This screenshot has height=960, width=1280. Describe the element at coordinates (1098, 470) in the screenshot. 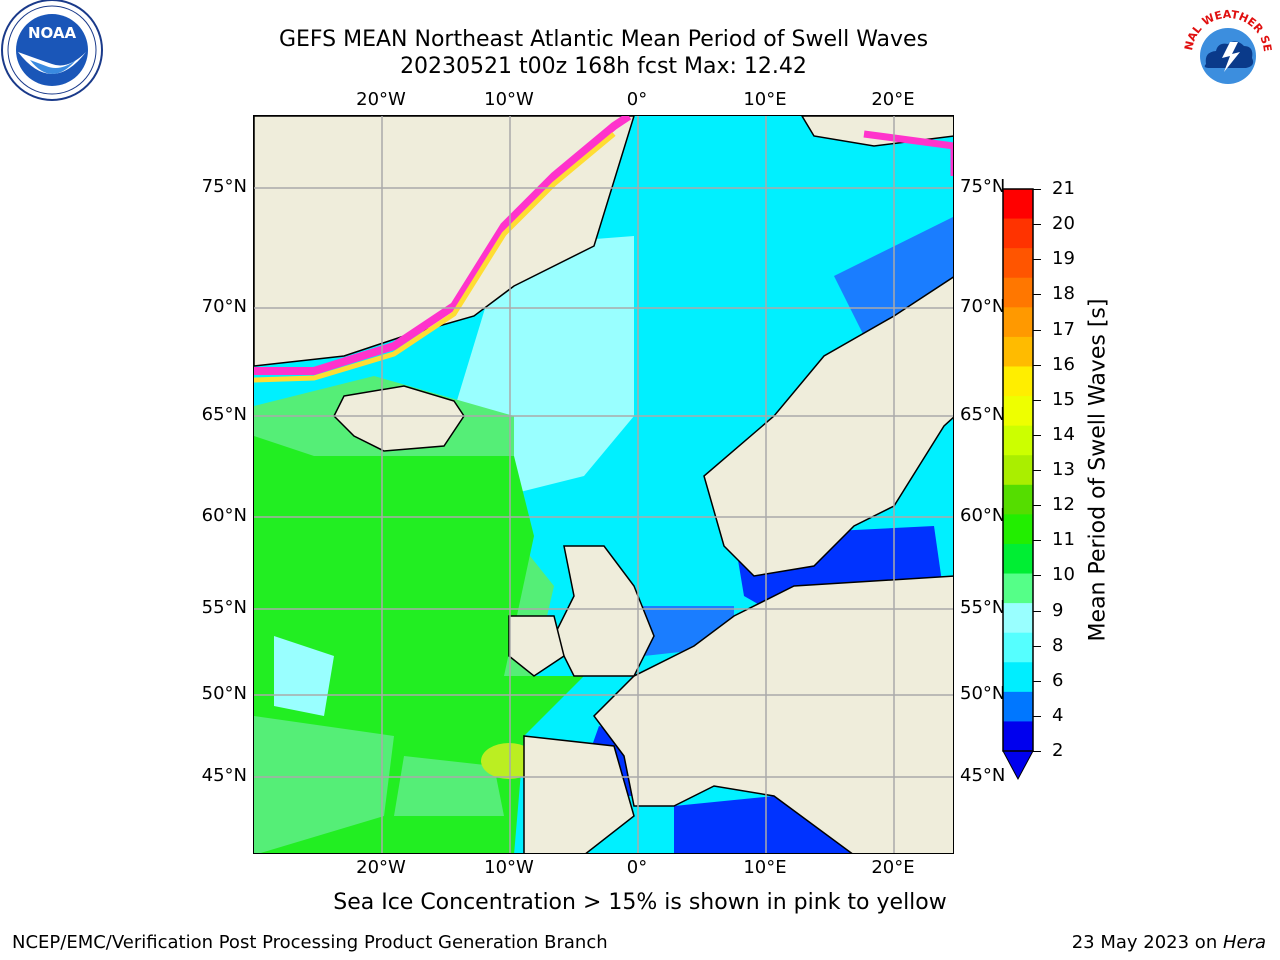

I see `colorbar-label: Mean Period of Swell Waves [s]` at that location.